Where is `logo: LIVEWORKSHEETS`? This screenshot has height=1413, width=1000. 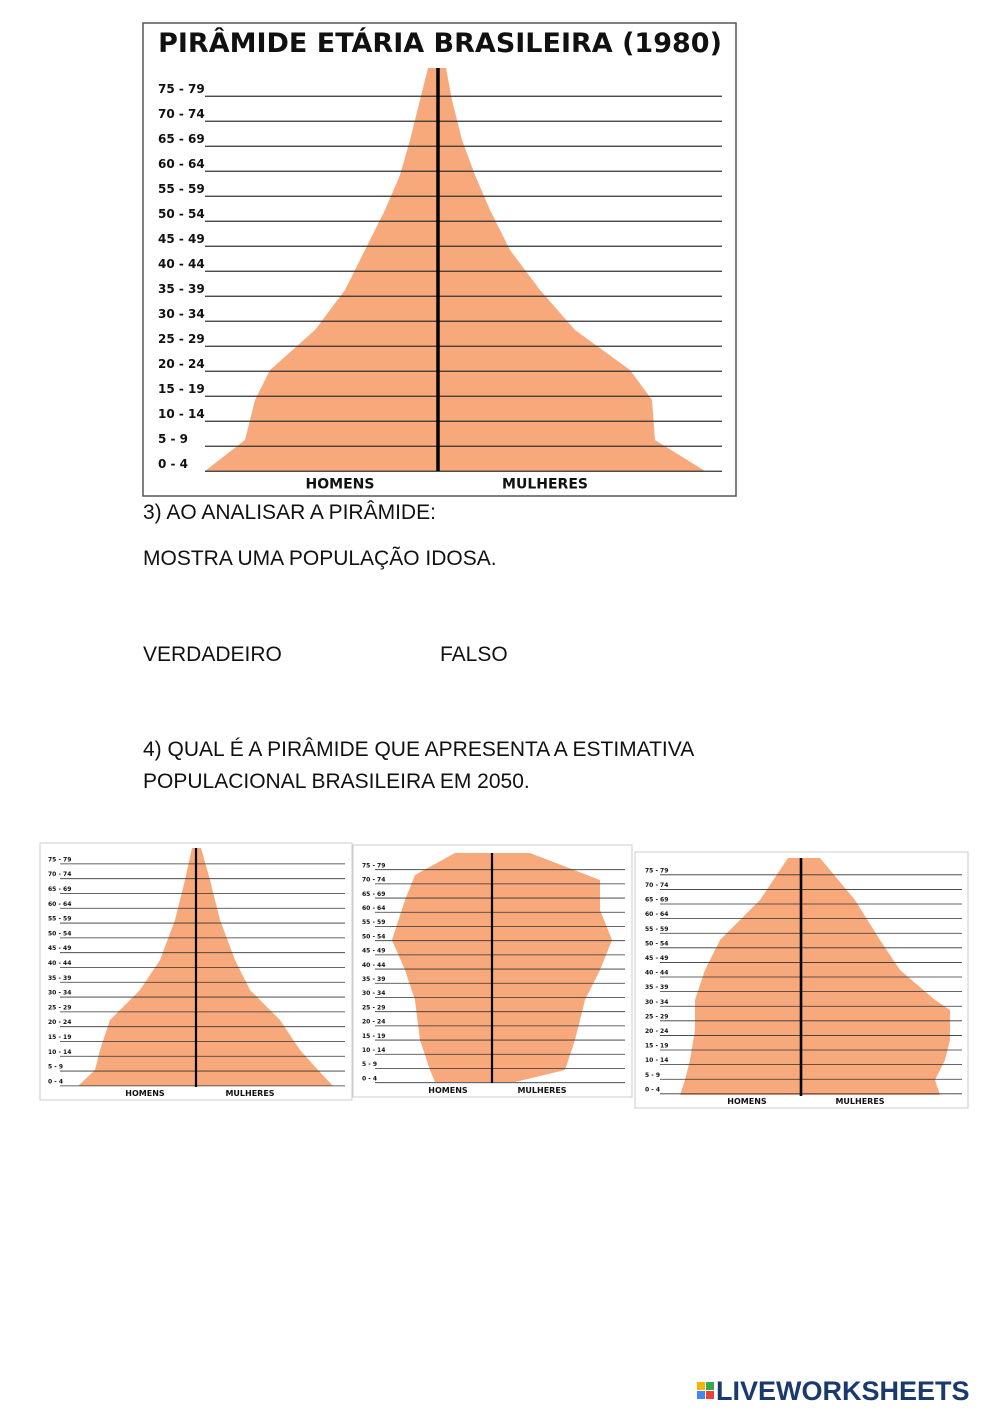 logo: LIVEWORKSHEETS is located at coordinates (833, 1391).